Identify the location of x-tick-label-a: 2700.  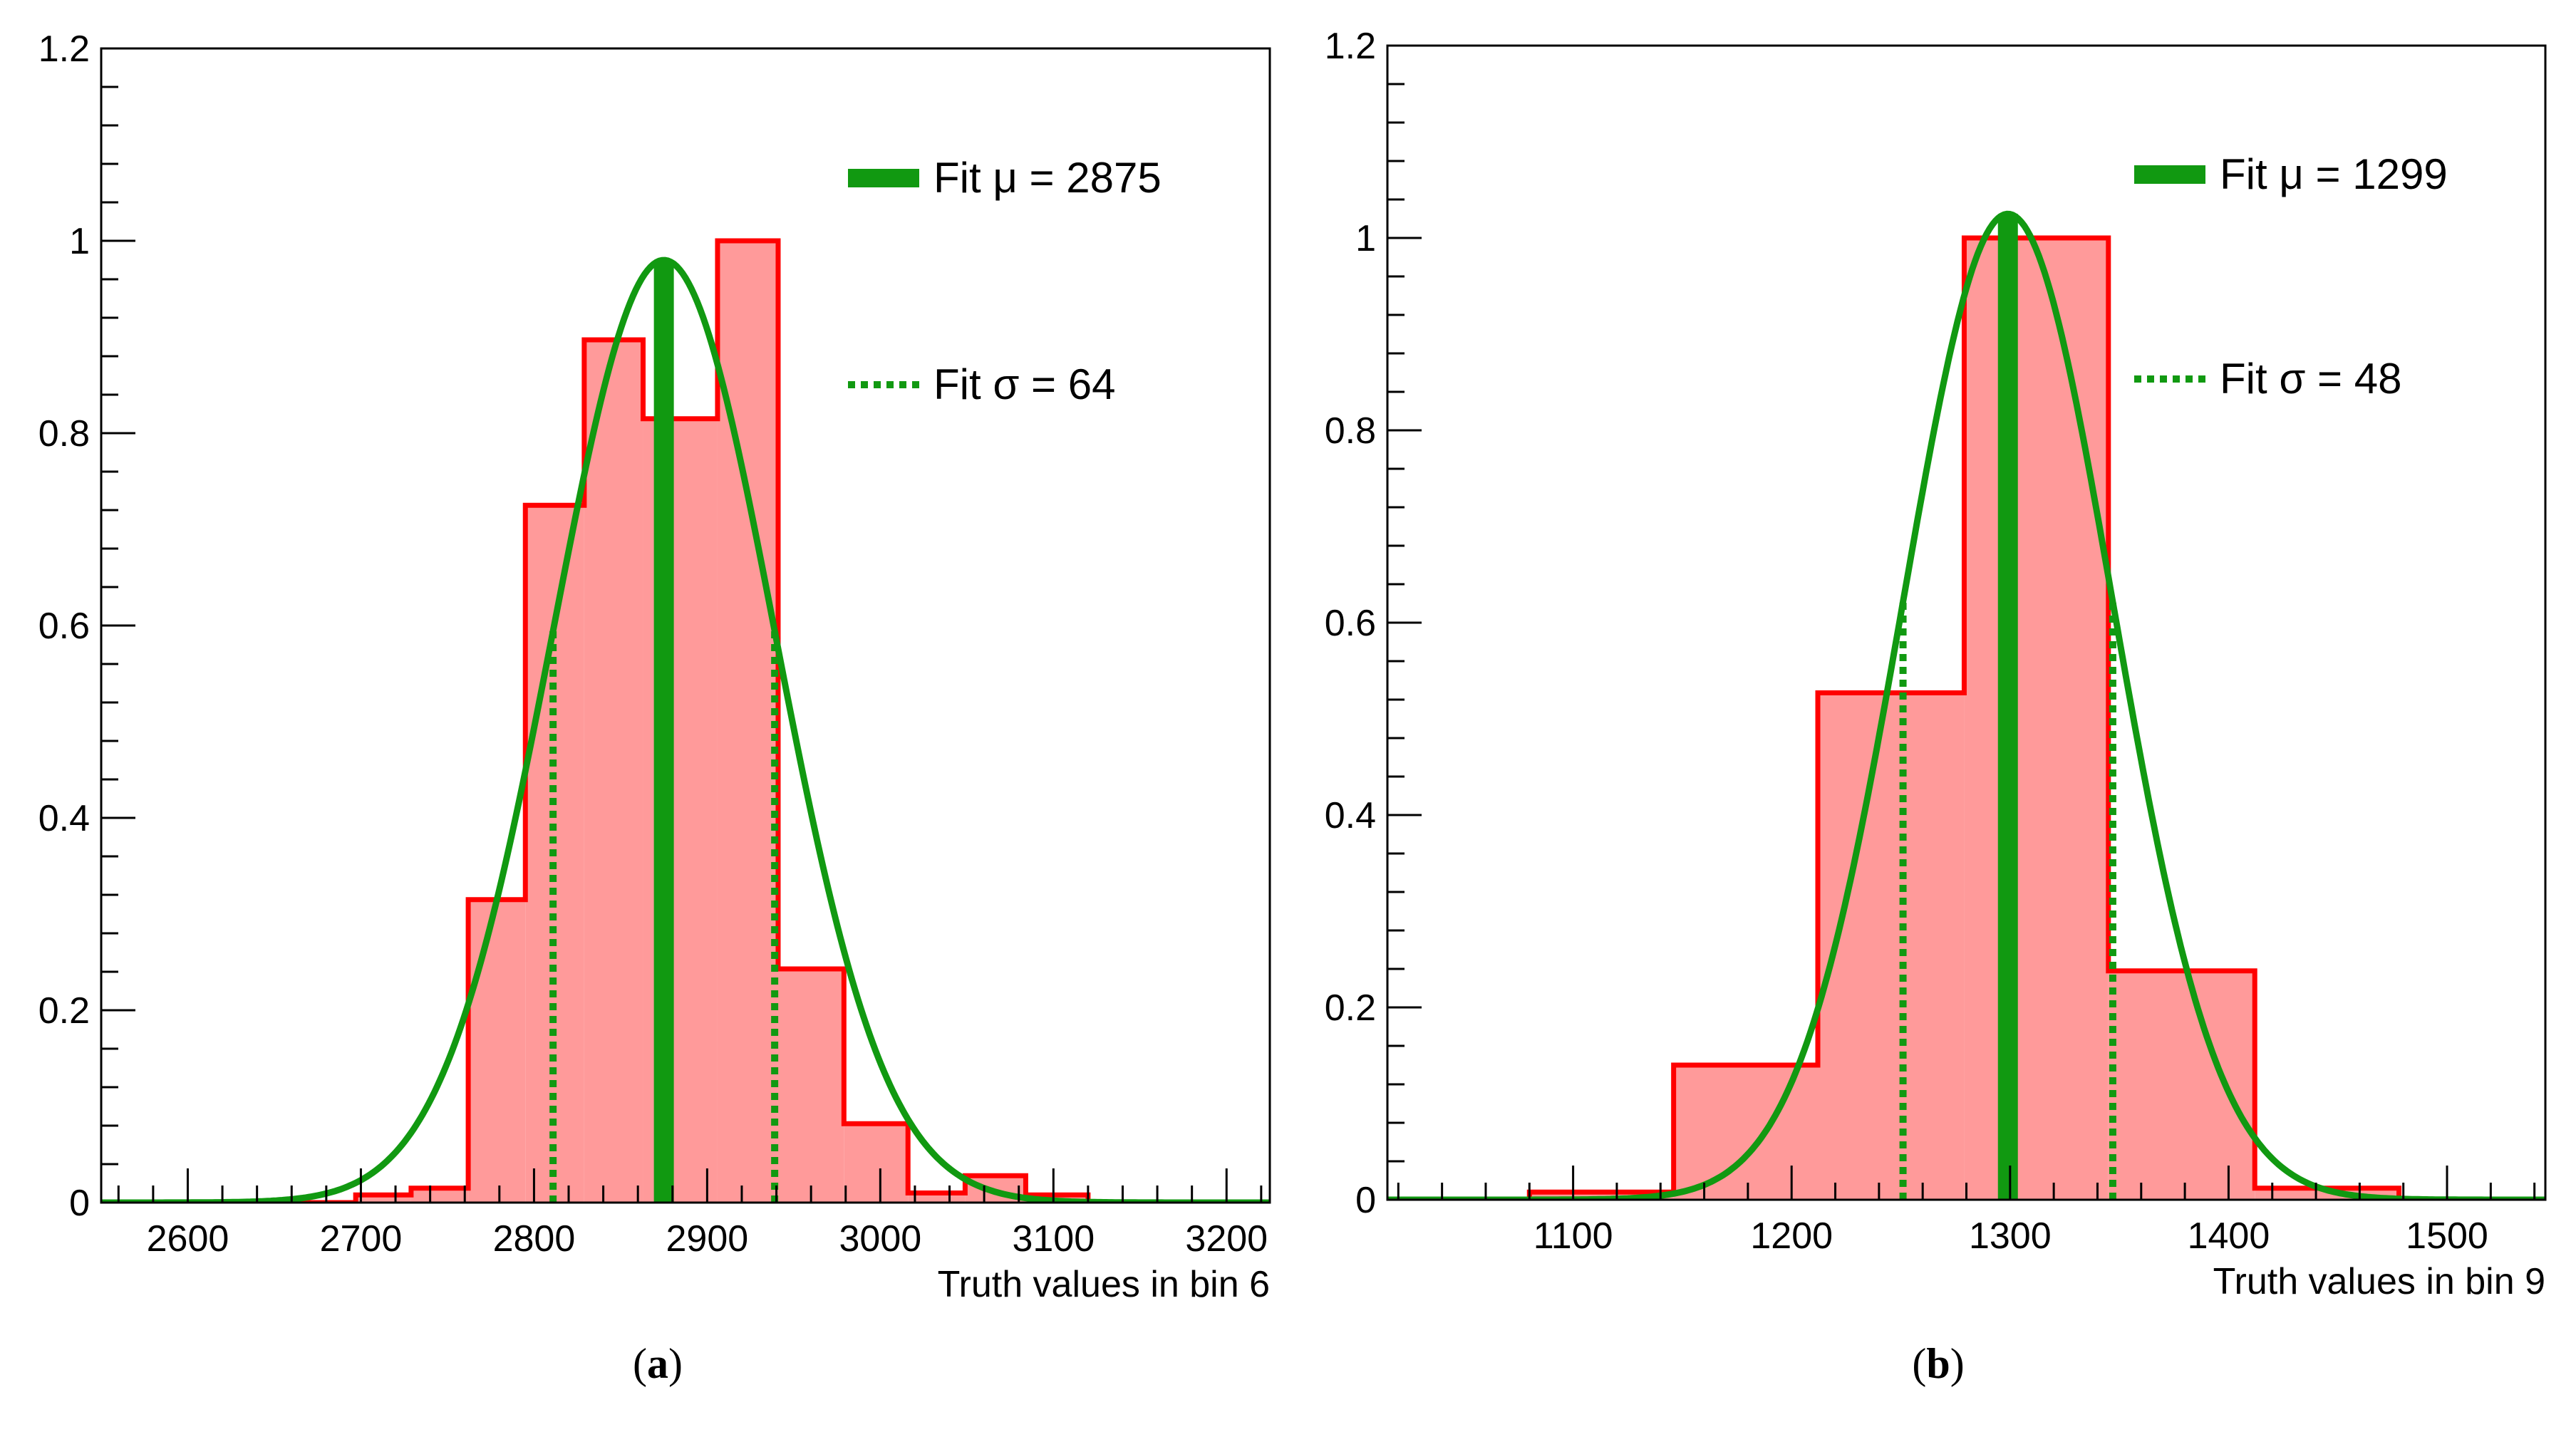
(362, 1239).